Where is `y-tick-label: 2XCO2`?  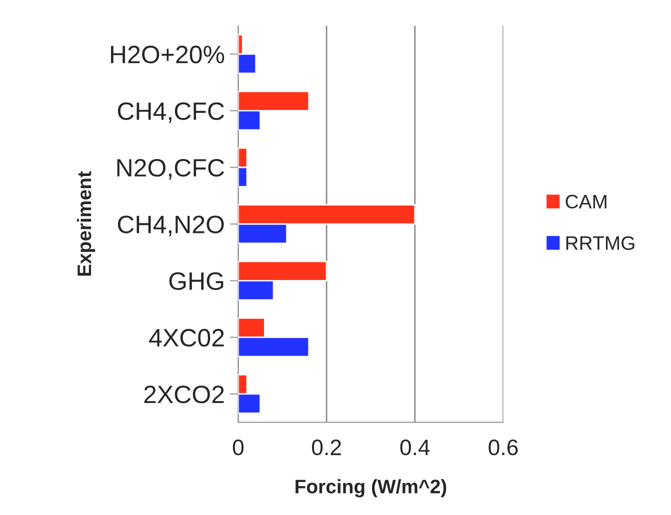 y-tick-label: 2XCO2 is located at coordinates (184, 395).